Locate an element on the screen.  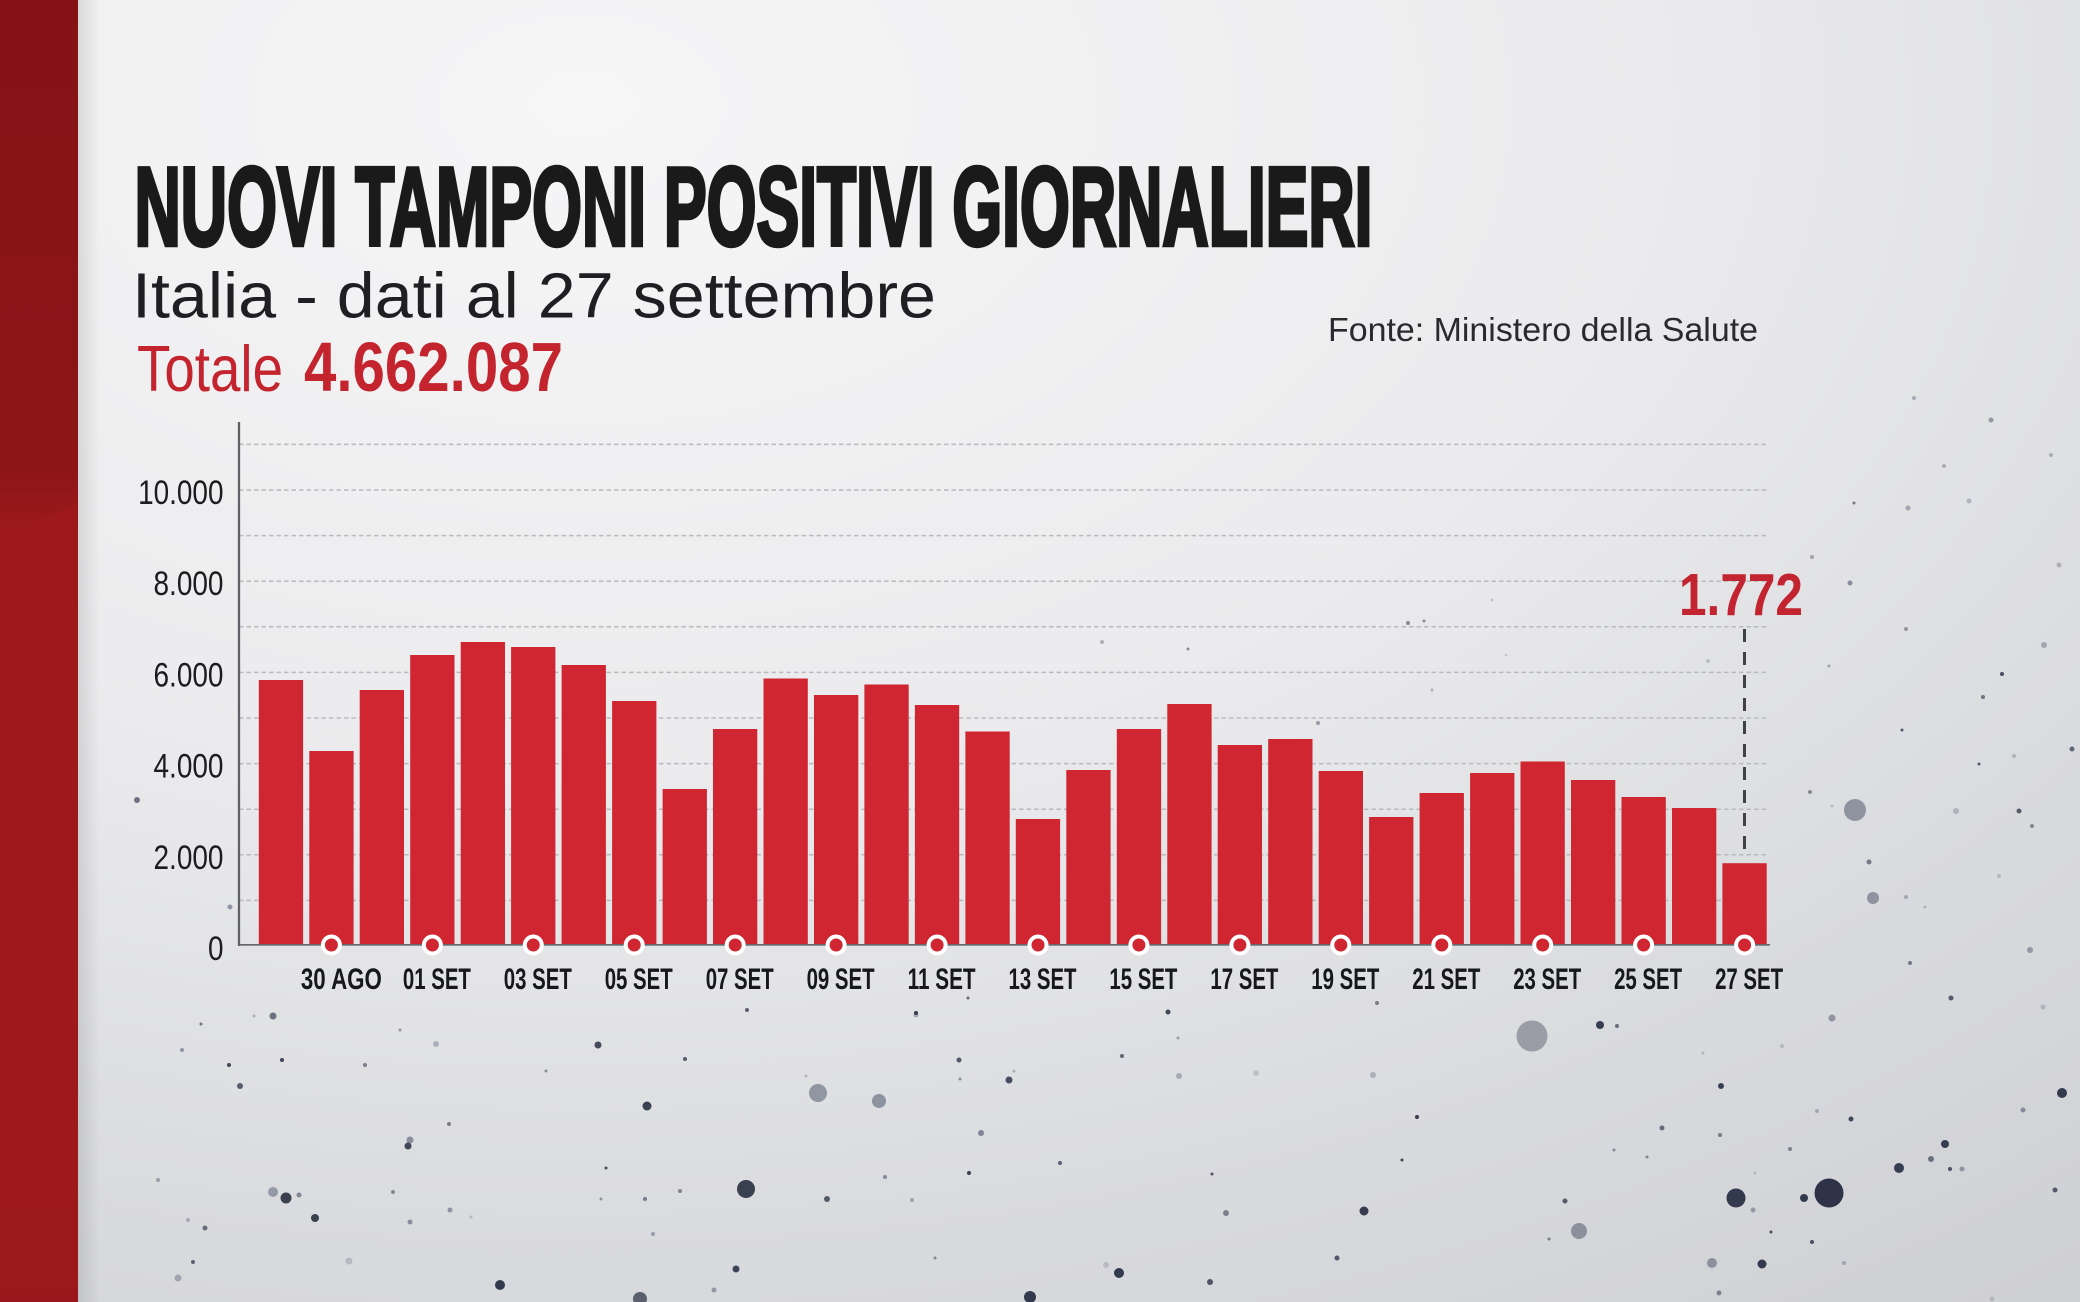
svg-text: 11 SET is located at coordinates (942, 979).